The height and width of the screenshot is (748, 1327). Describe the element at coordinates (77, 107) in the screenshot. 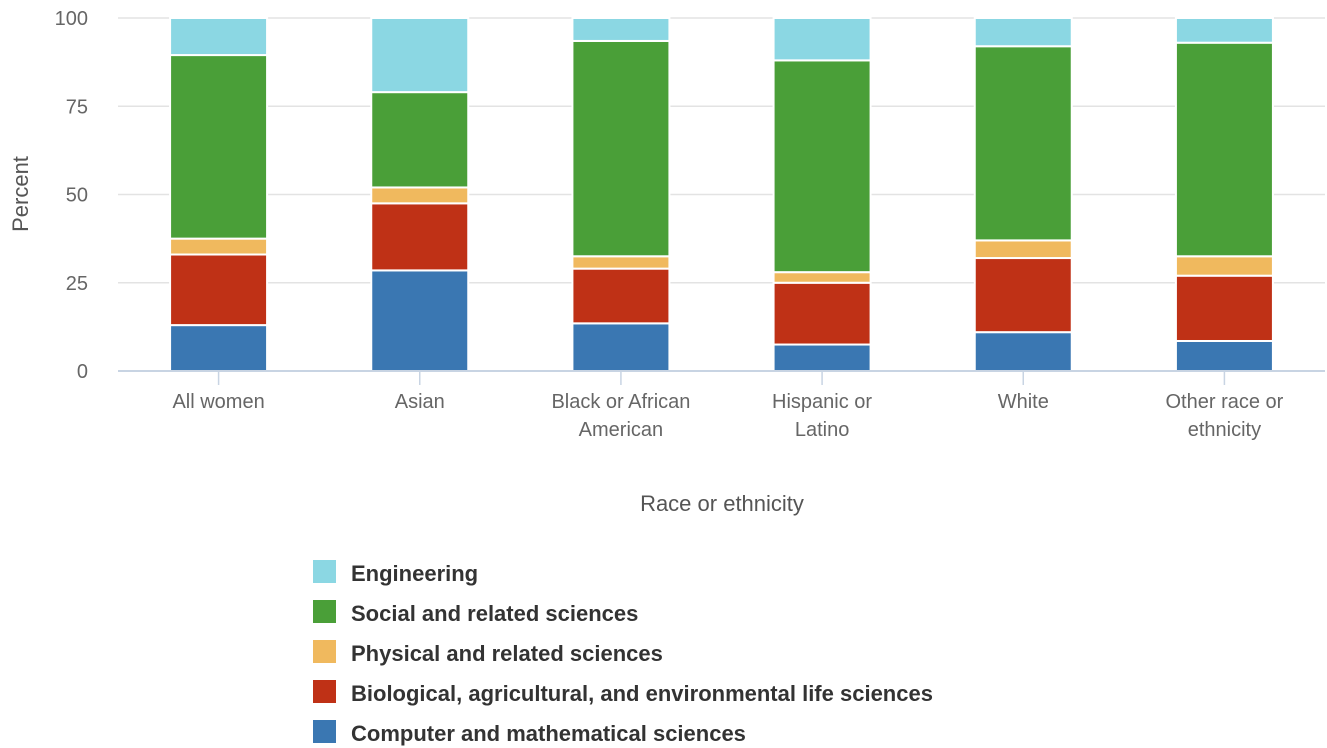

I see `y-tick-label: 75` at that location.